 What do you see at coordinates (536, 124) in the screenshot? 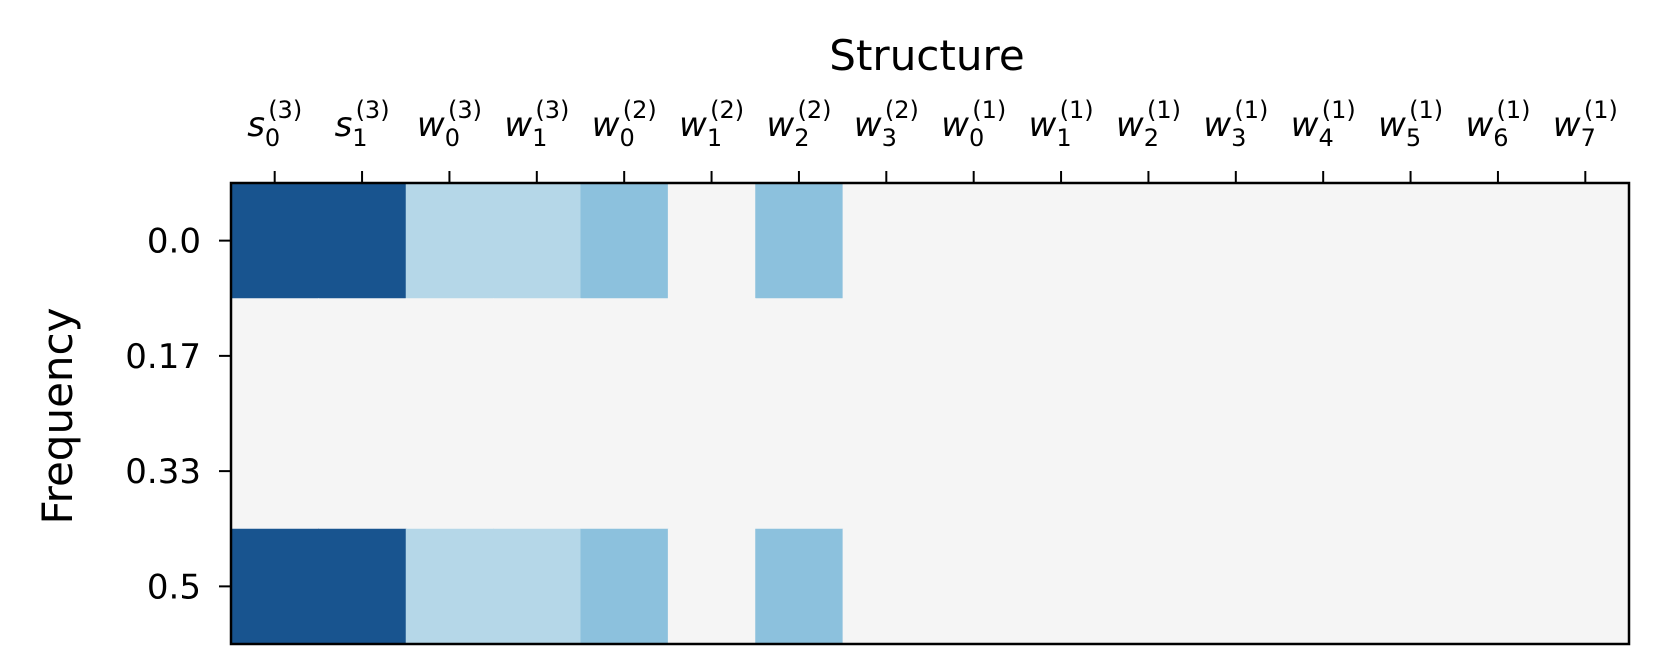
I see `x-tick-label: w1(3)` at bounding box center [536, 124].